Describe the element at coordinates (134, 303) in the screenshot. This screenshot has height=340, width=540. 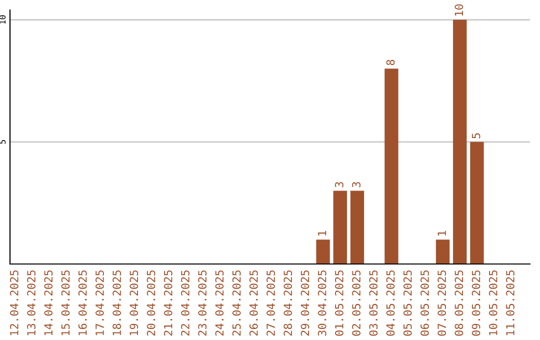
I see `x-tick-label: 19.04.2025` at that location.